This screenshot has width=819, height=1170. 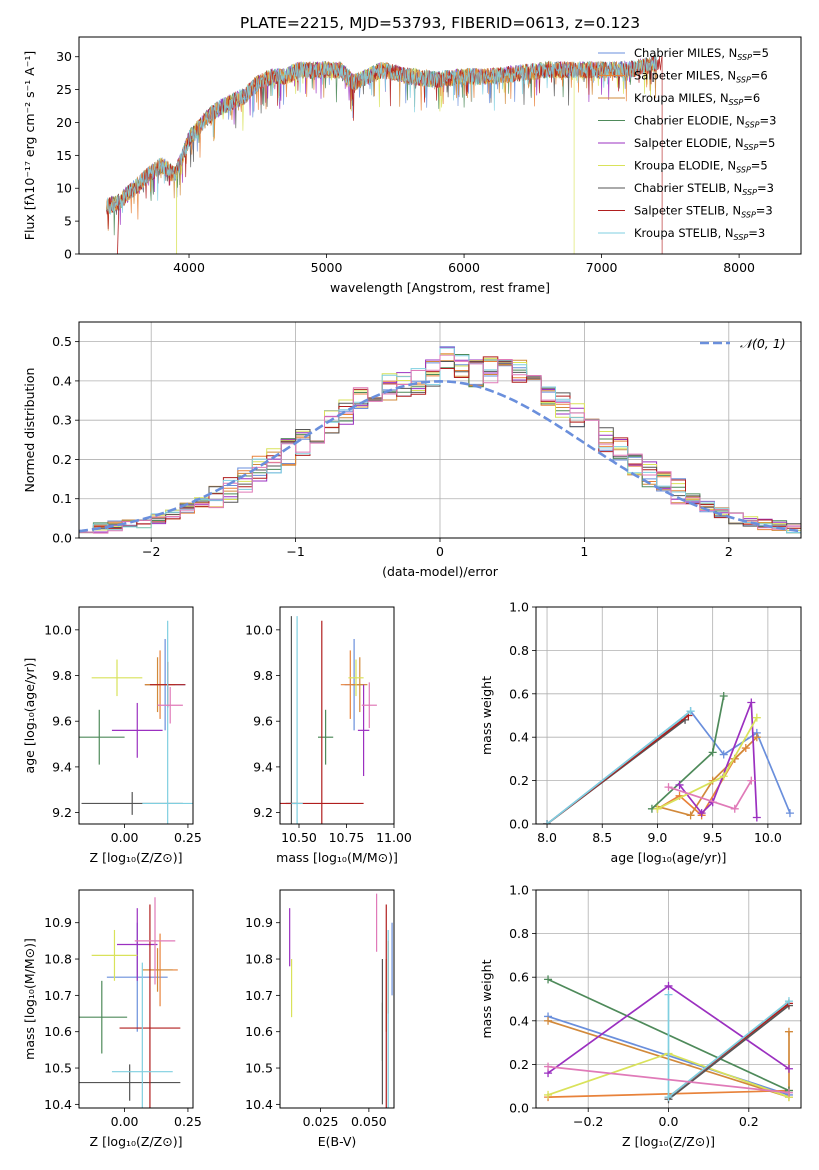 What do you see at coordinates (519, 780) in the screenshot?
I see `y-tick-label: 0.2` at bounding box center [519, 780].